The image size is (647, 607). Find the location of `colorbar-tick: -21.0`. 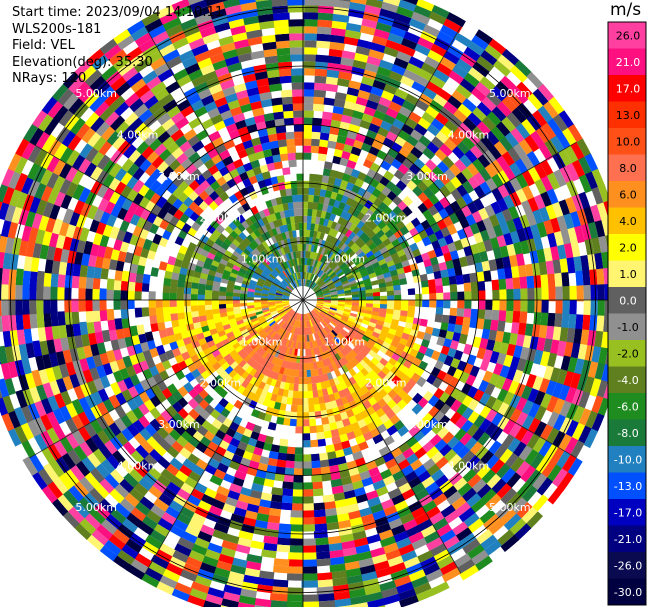

colorbar-tick: -21.0 is located at coordinates (628, 539).